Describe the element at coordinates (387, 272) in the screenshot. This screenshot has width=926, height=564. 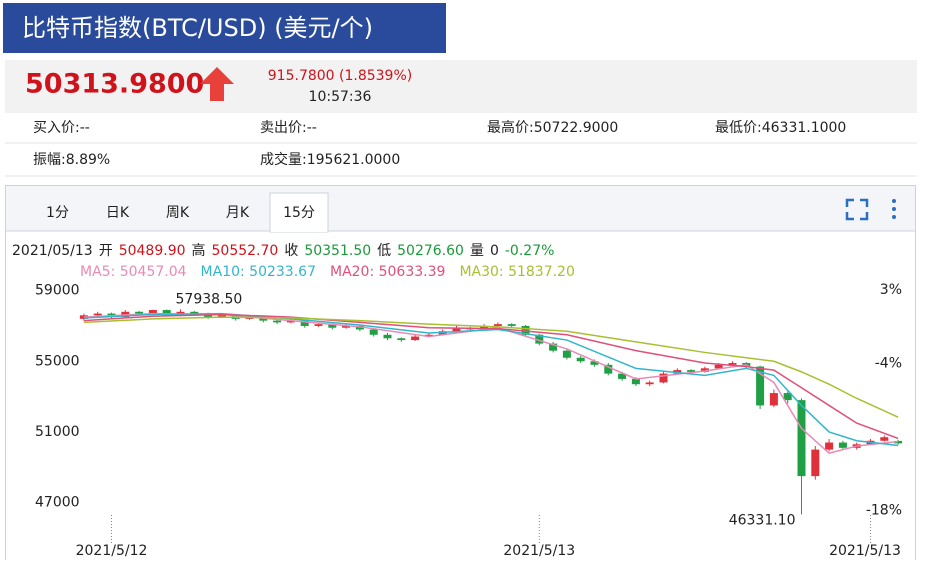
I see `legend-entry: MA20: 50633.39` at that location.